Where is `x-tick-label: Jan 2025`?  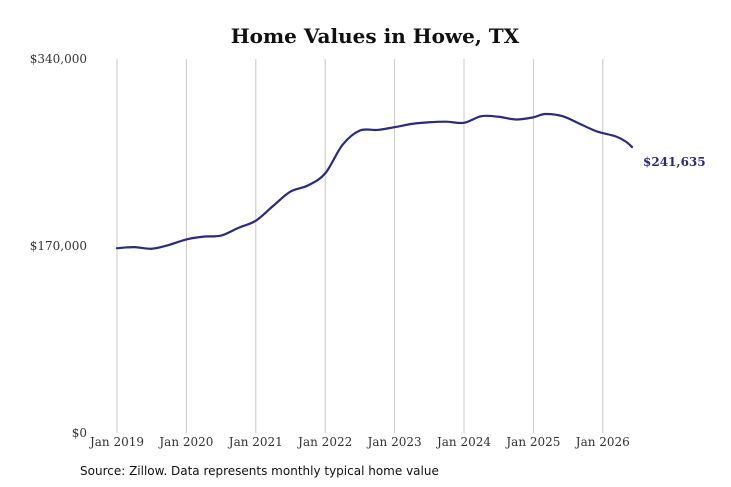
x-tick-label: Jan 2025 is located at coordinates (532, 442).